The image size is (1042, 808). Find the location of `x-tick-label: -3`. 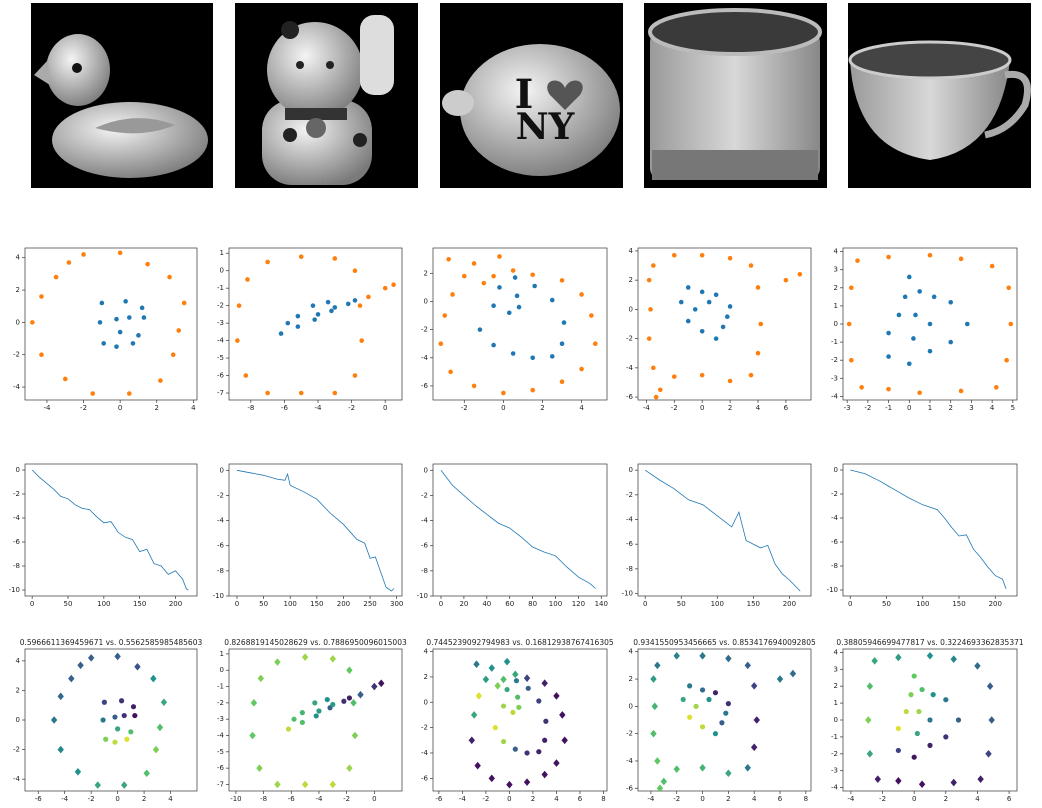

x-tick-label: -3 is located at coordinates (847, 408).